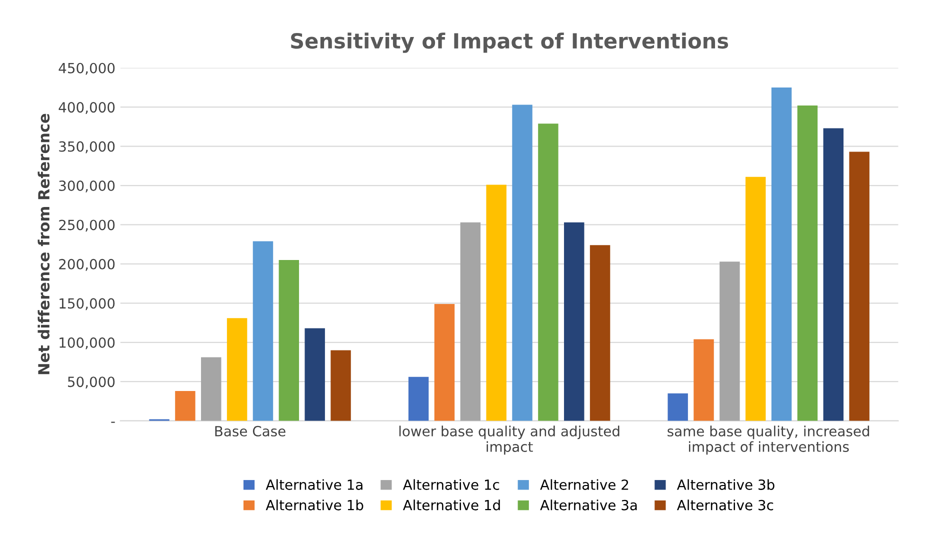 This screenshot has width=926, height=543. Describe the element at coordinates (588, 505) in the screenshot. I see `legend-label: Alternative 3a` at that location.